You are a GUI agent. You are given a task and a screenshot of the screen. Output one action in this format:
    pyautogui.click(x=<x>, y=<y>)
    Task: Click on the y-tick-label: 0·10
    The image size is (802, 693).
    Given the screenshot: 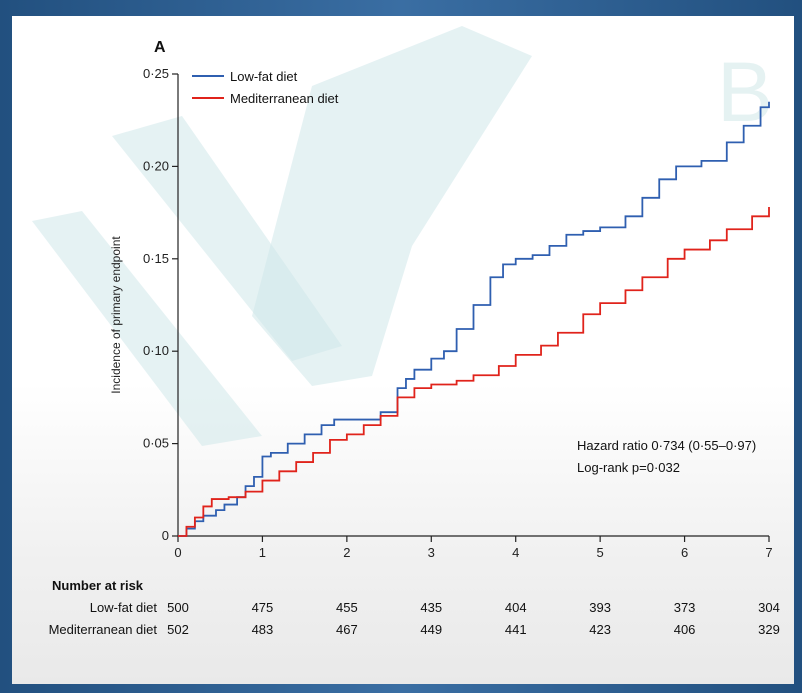 What is the action you would take?
    pyautogui.click(x=156, y=350)
    